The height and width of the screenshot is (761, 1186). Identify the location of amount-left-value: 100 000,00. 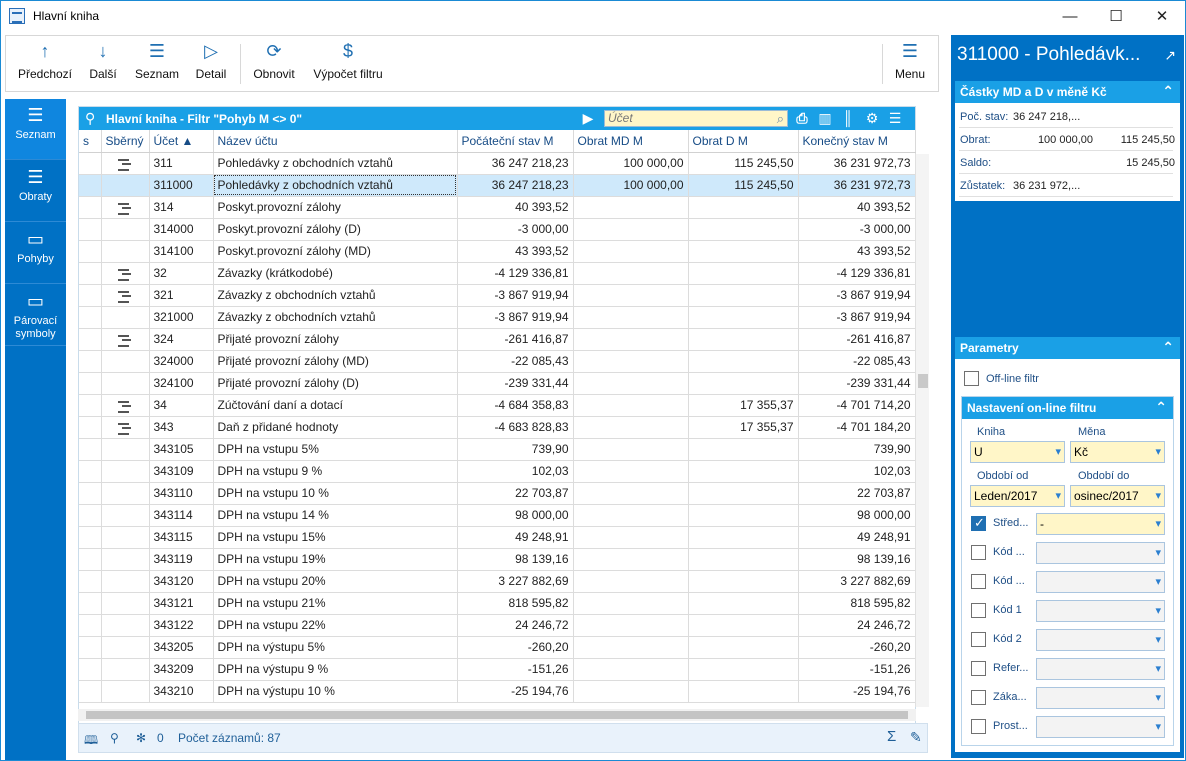
(1065, 140).